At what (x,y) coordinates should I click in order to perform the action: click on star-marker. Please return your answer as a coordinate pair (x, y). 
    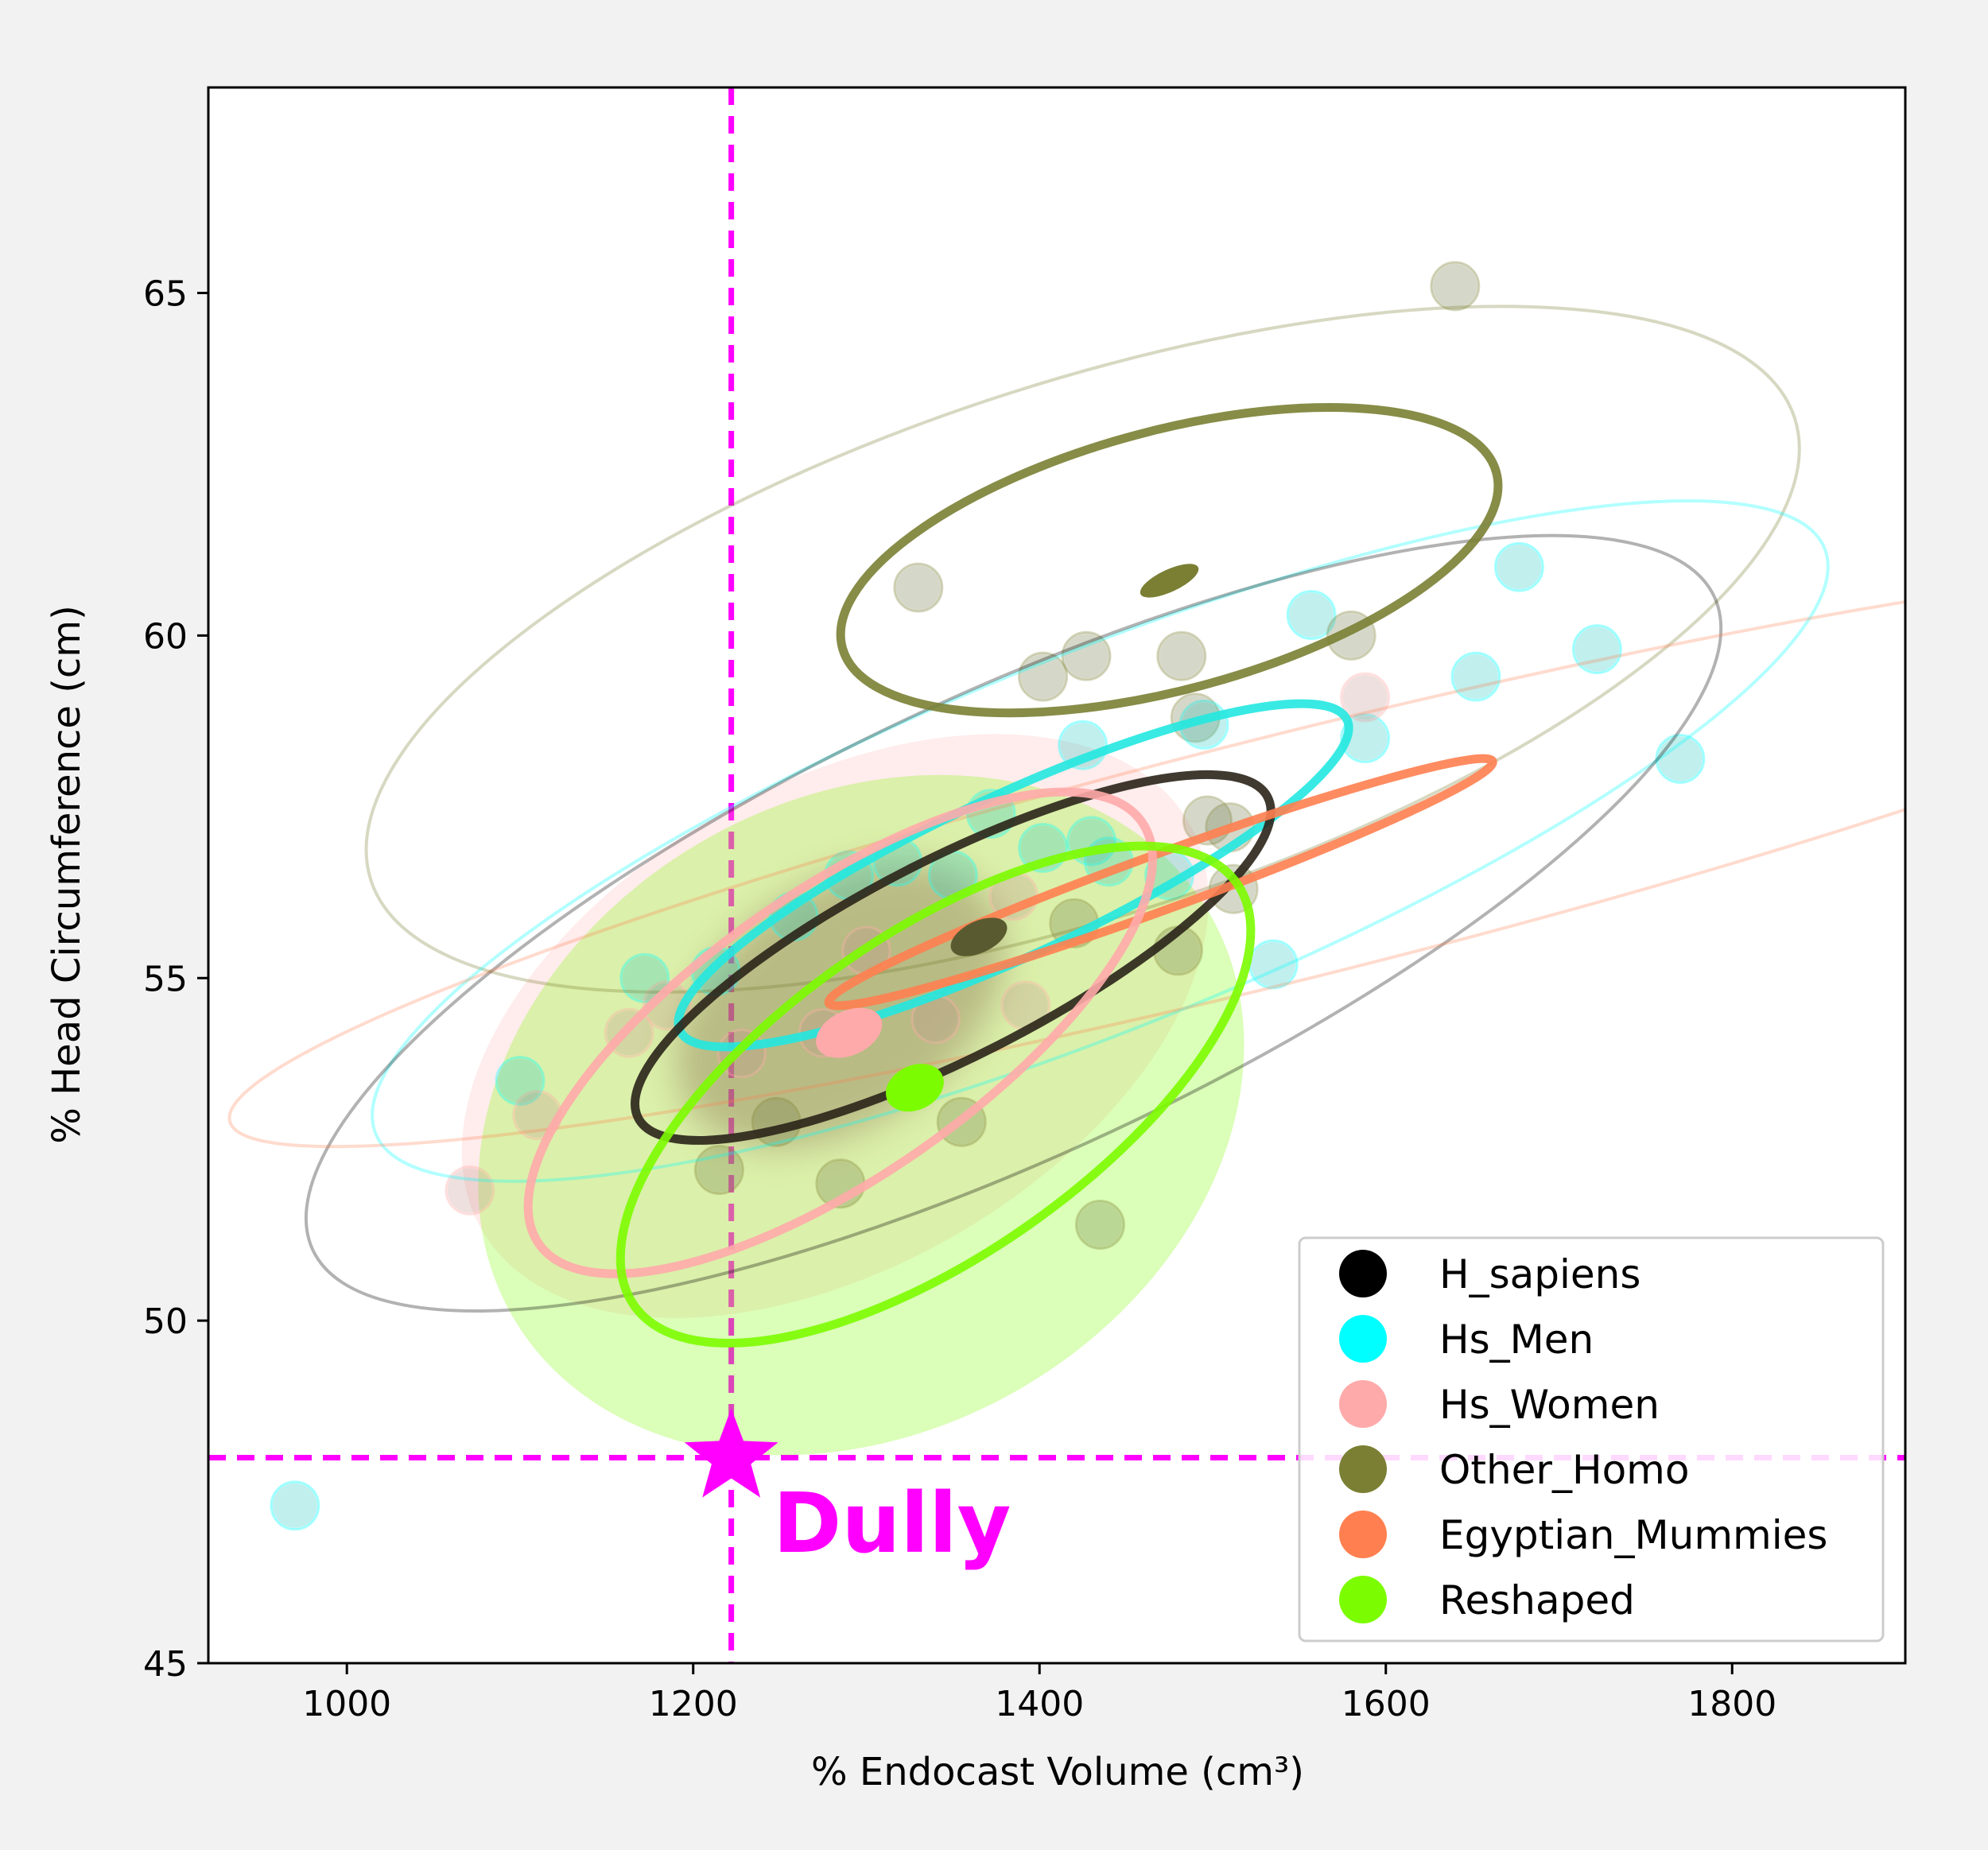
    Looking at the image, I should click on (731, 1453).